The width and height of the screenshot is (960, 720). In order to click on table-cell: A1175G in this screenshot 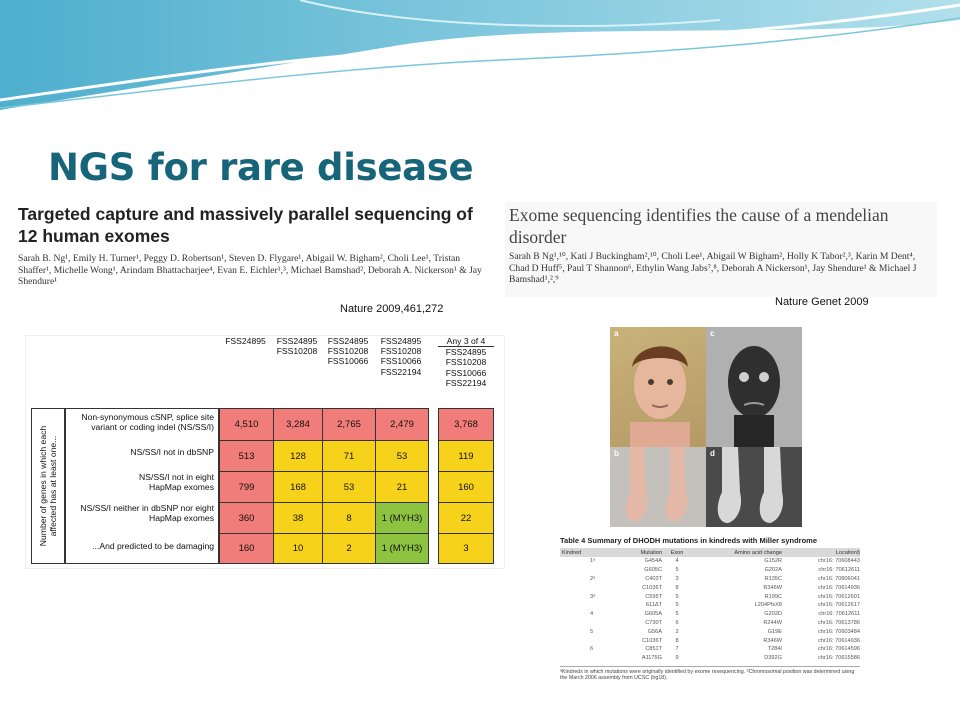, I will do `click(651, 658)`.